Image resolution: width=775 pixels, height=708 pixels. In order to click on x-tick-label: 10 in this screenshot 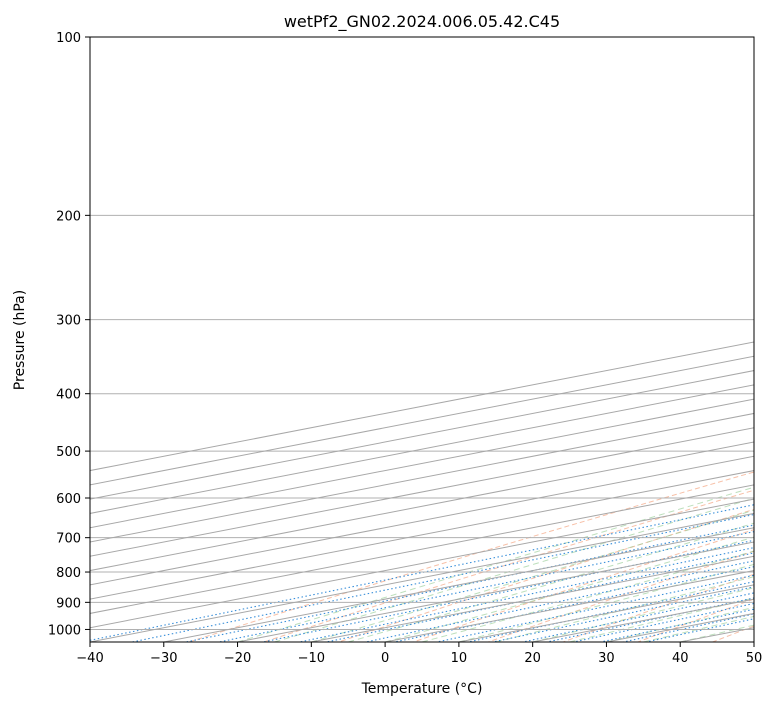, I will do `click(459, 658)`.